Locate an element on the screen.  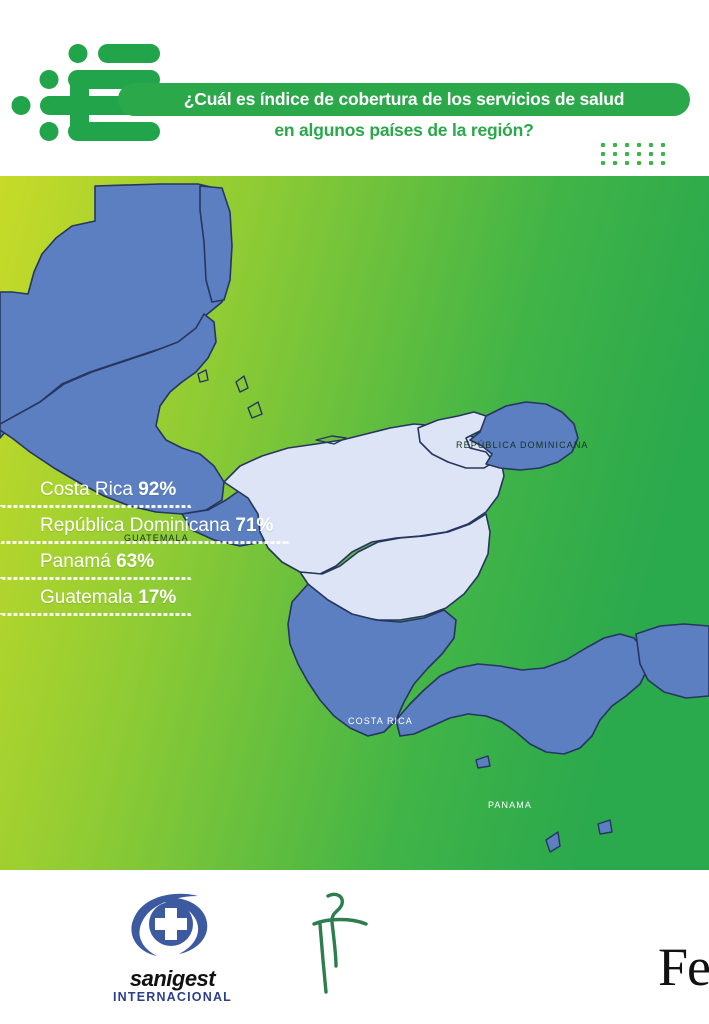
country-shape-guatemala is located at coordinates (112, 414).